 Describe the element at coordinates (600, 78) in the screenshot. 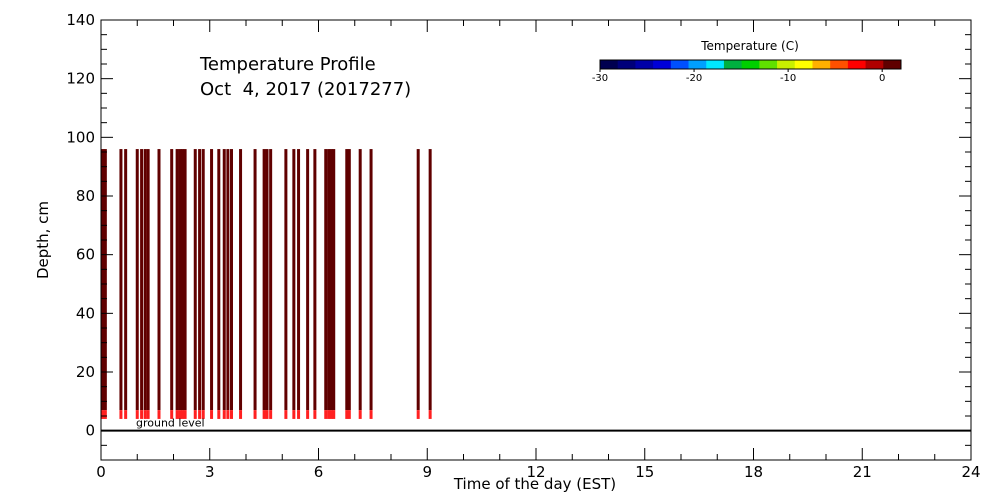

I see `colorbar-tick-label--30: -30` at that location.